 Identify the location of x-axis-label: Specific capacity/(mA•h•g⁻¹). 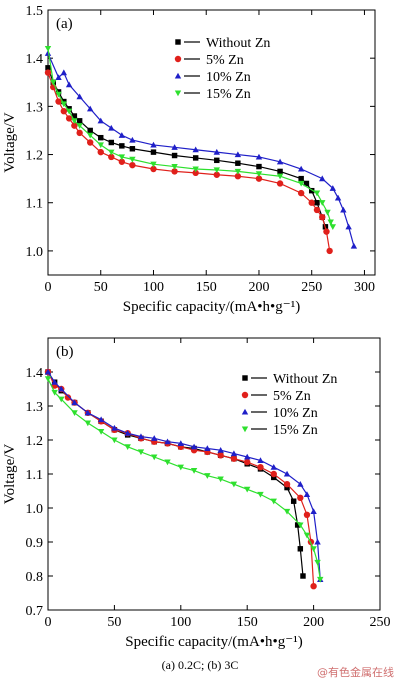
(213, 642).